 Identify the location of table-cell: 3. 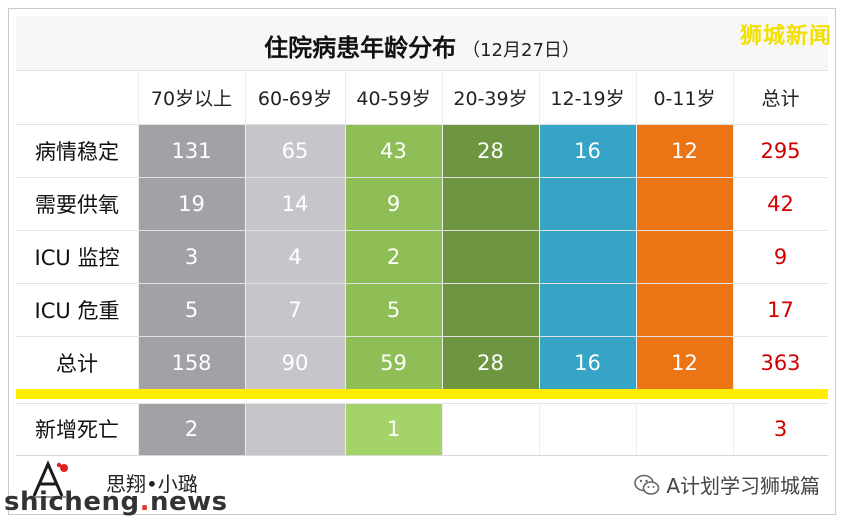
(191, 256).